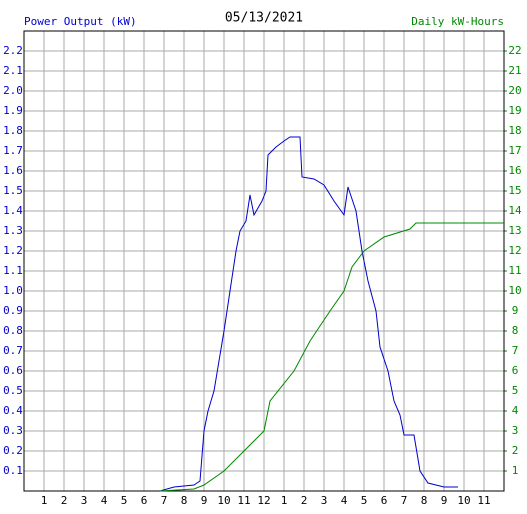 This screenshot has height=514, width=527. What do you see at coordinates (457, 21) in the screenshot?
I see `y2-axis-label: Daily kW-Hours` at bounding box center [457, 21].